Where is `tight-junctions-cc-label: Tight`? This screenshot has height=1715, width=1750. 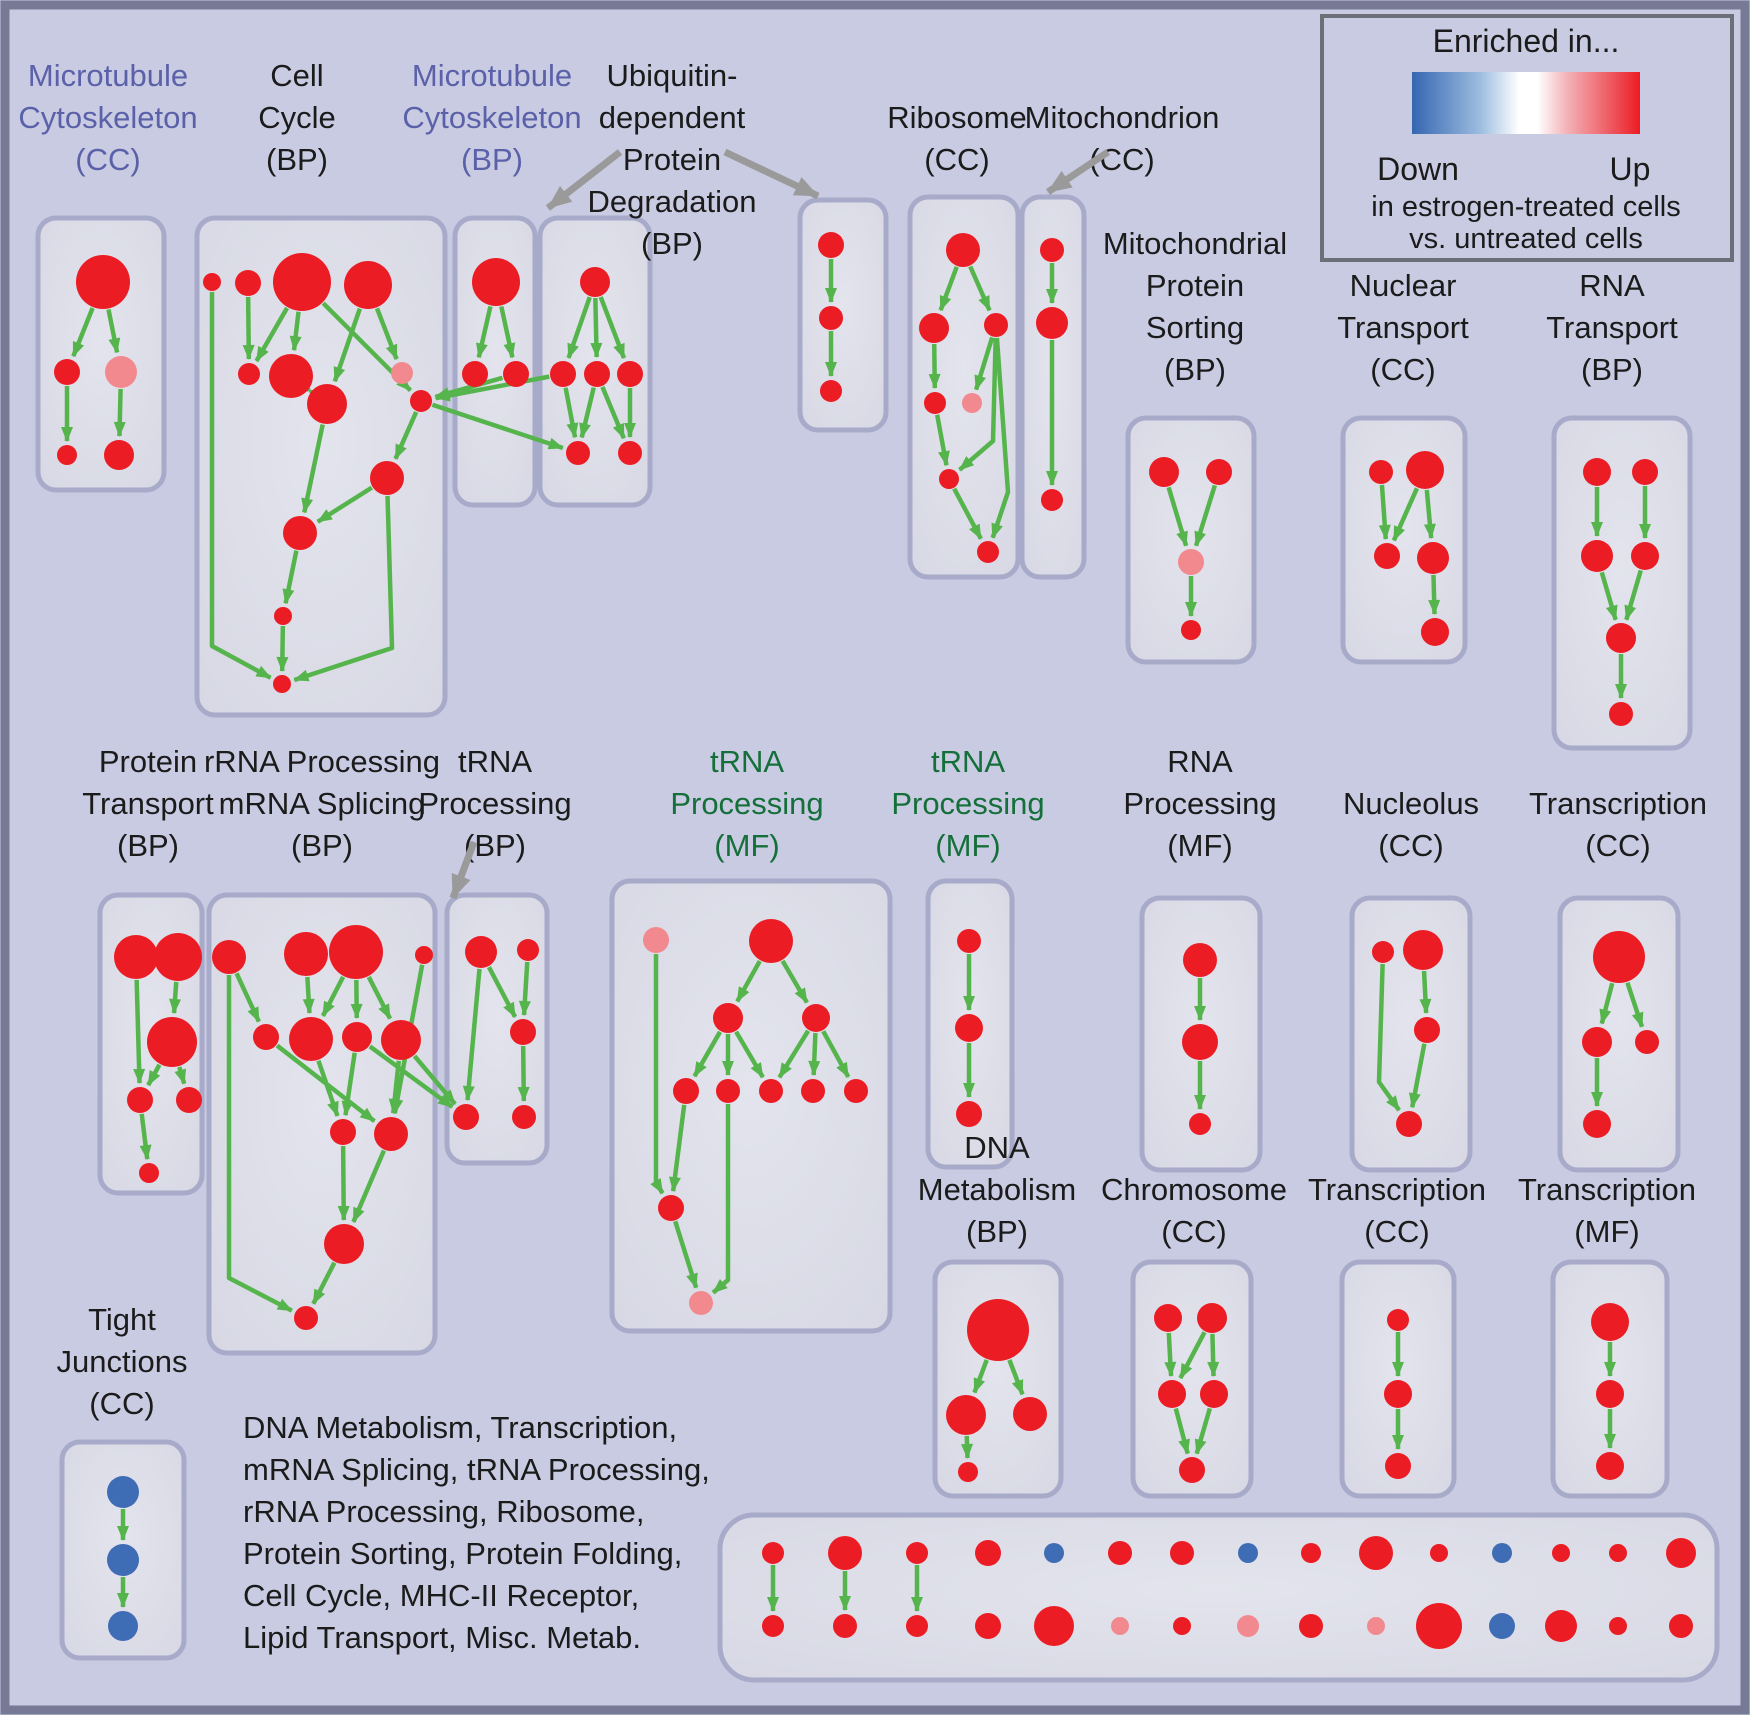 tight-junctions-cc-label: Tight is located at coordinates (122, 1319).